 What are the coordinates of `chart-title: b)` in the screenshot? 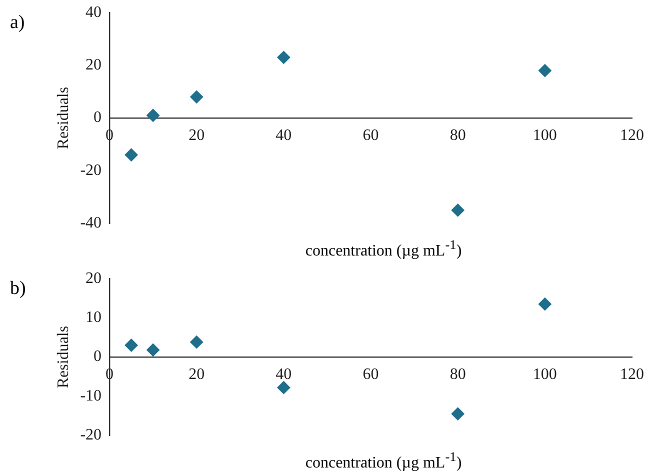 It's located at (18, 289).